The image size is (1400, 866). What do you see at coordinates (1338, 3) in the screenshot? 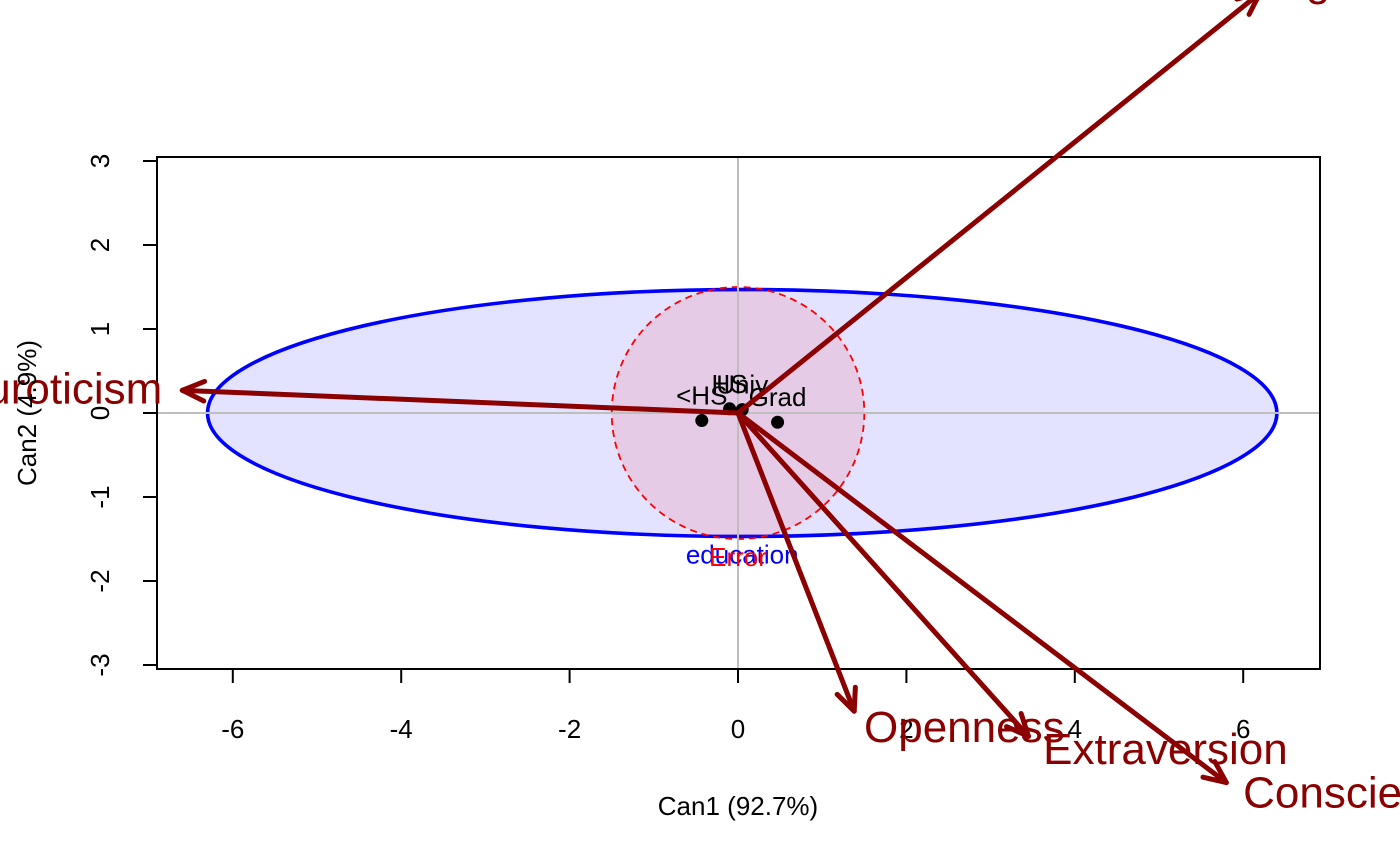
I see `vector-label-agreeableness: Agreeableness` at bounding box center [1338, 3].